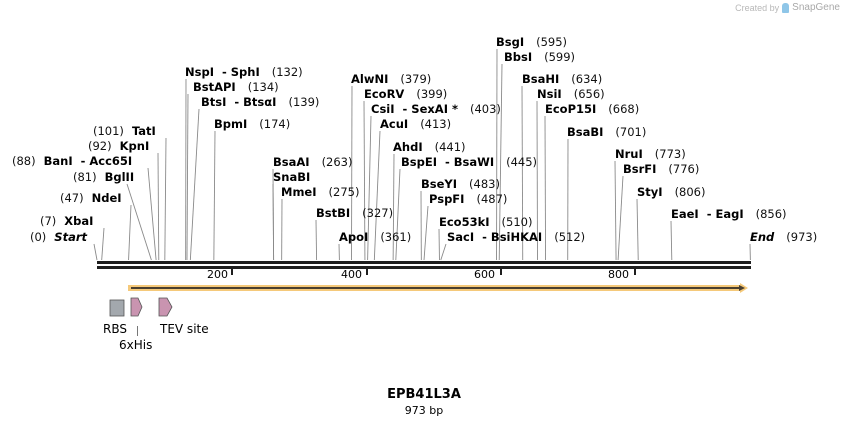 This screenshot has height=427, width=848. Describe the element at coordinates (562, 79) in the screenshot. I see `cut-site-bsahi: BsaHI (634)` at that location.